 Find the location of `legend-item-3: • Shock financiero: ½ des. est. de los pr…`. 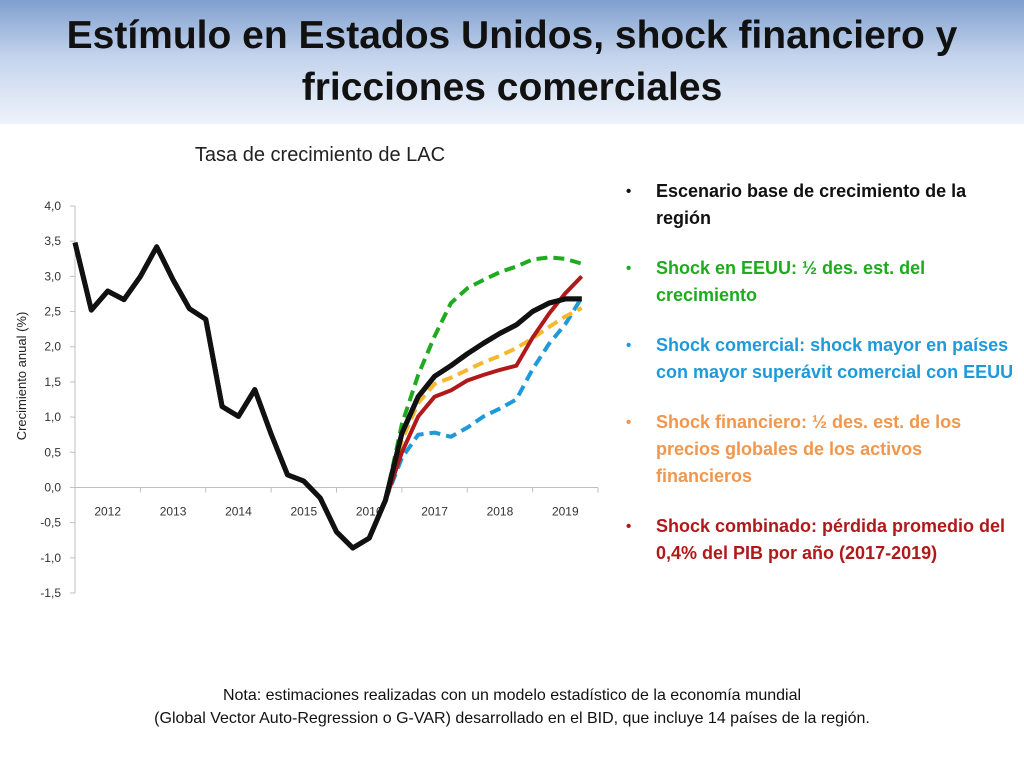

legend-item-3: • Shock financiero: ½ des. est. de los pr… is located at coordinates (818, 449).